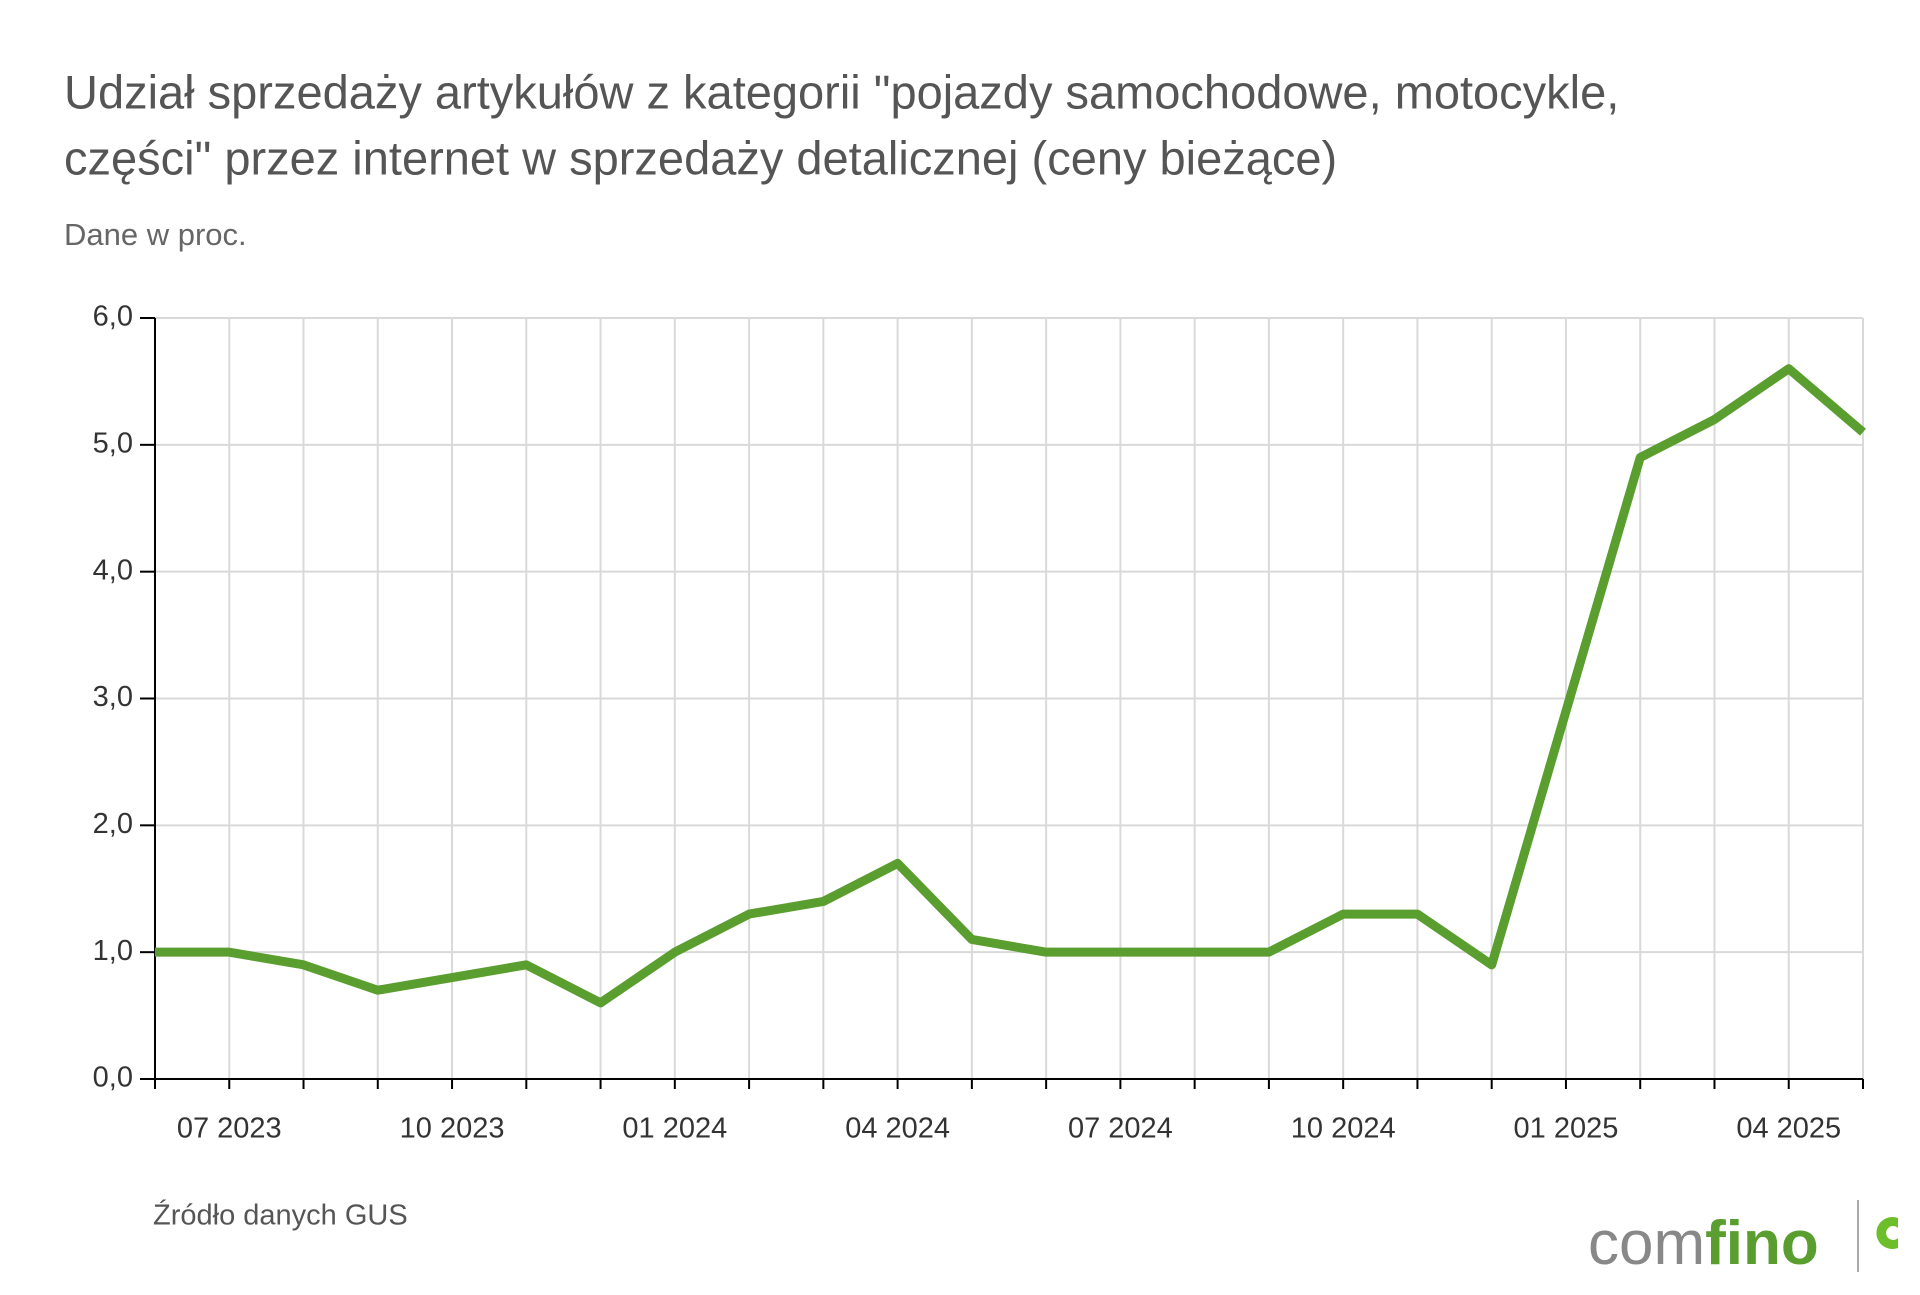 The width and height of the screenshot is (1920, 1295). What do you see at coordinates (113, 1078) in the screenshot?
I see `y-tick-label: 0,0` at bounding box center [113, 1078].